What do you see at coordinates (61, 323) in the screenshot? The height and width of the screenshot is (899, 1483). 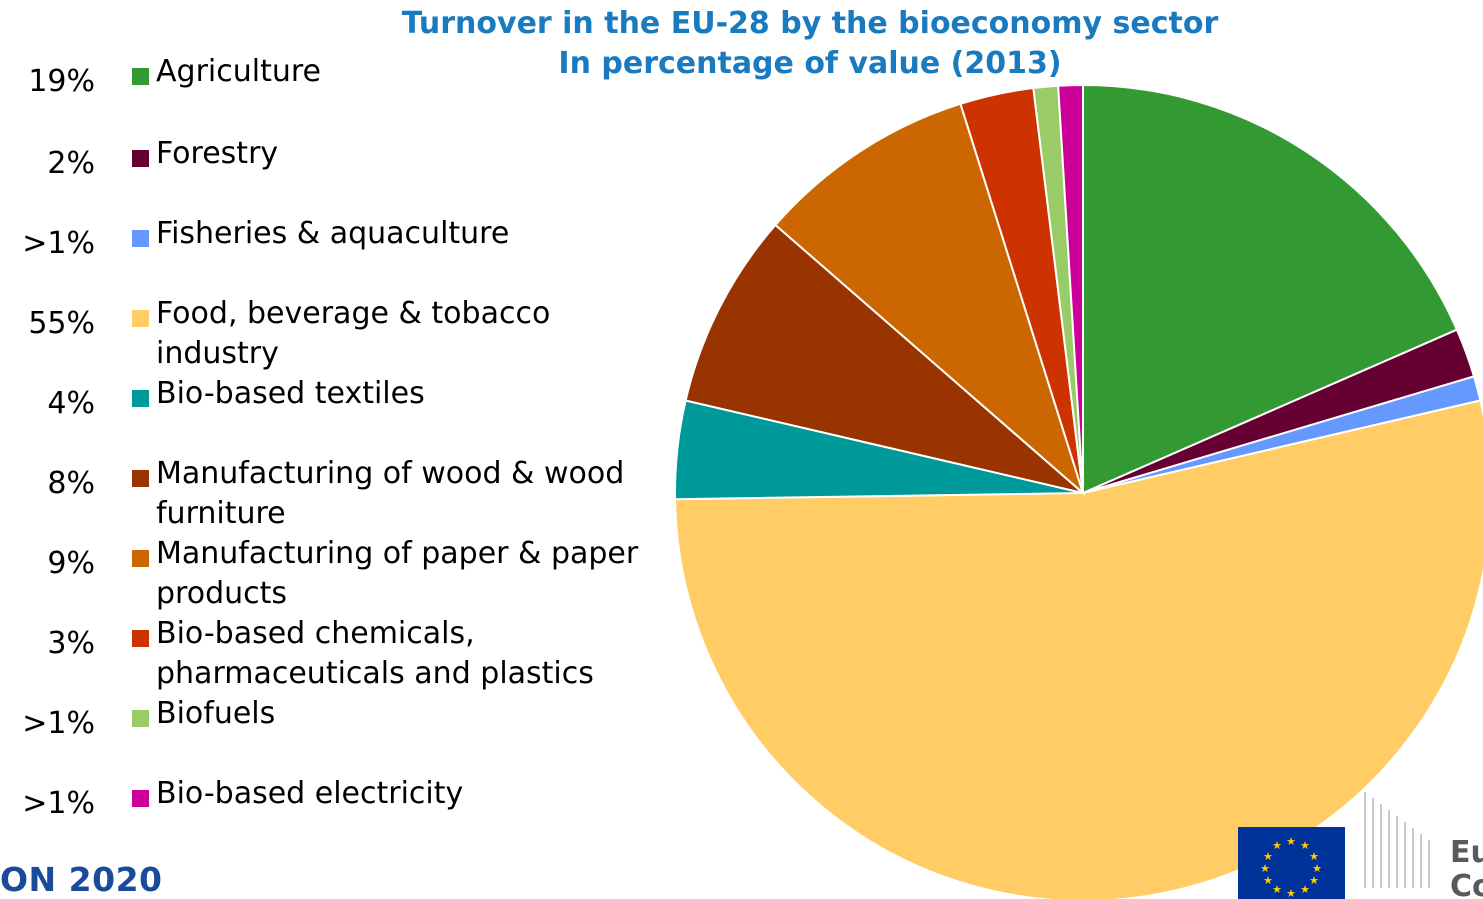 I see `legend-percentage: 55%` at bounding box center [61, 323].